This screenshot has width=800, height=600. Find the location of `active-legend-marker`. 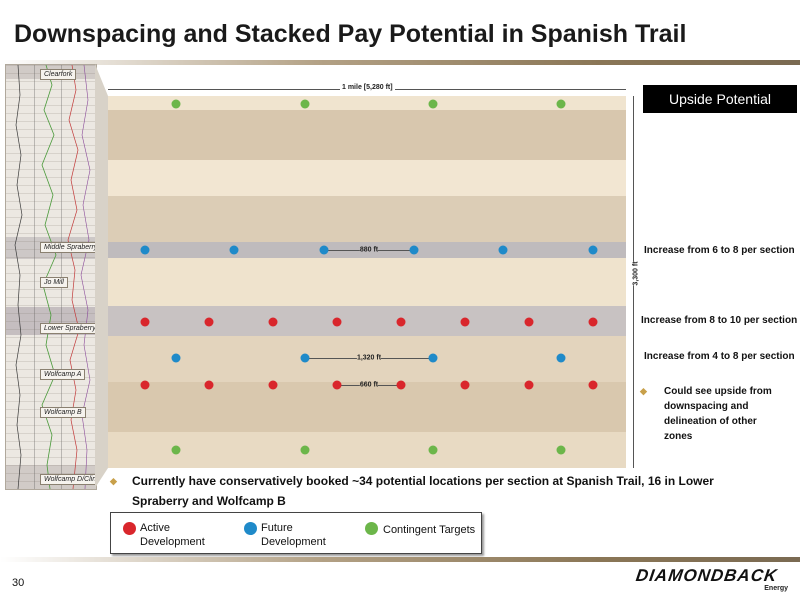

active-legend-marker is located at coordinates (129, 528).